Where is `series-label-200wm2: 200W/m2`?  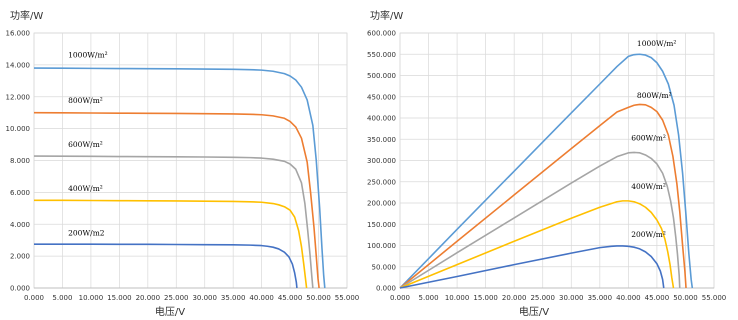 series-label-200wm2: 200W/m2 is located at coordinates (86, 232).